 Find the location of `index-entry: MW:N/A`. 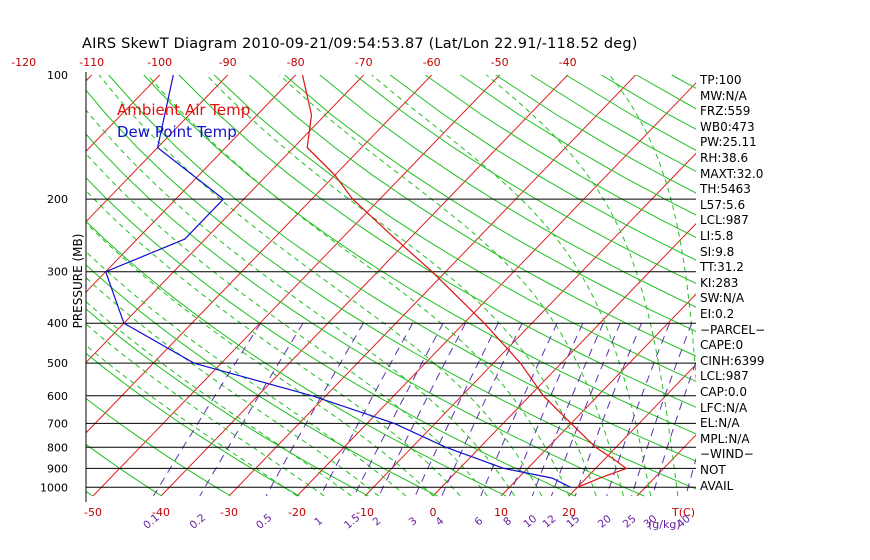

index-entry: MW:N/A is located at coordinates (723, 95).